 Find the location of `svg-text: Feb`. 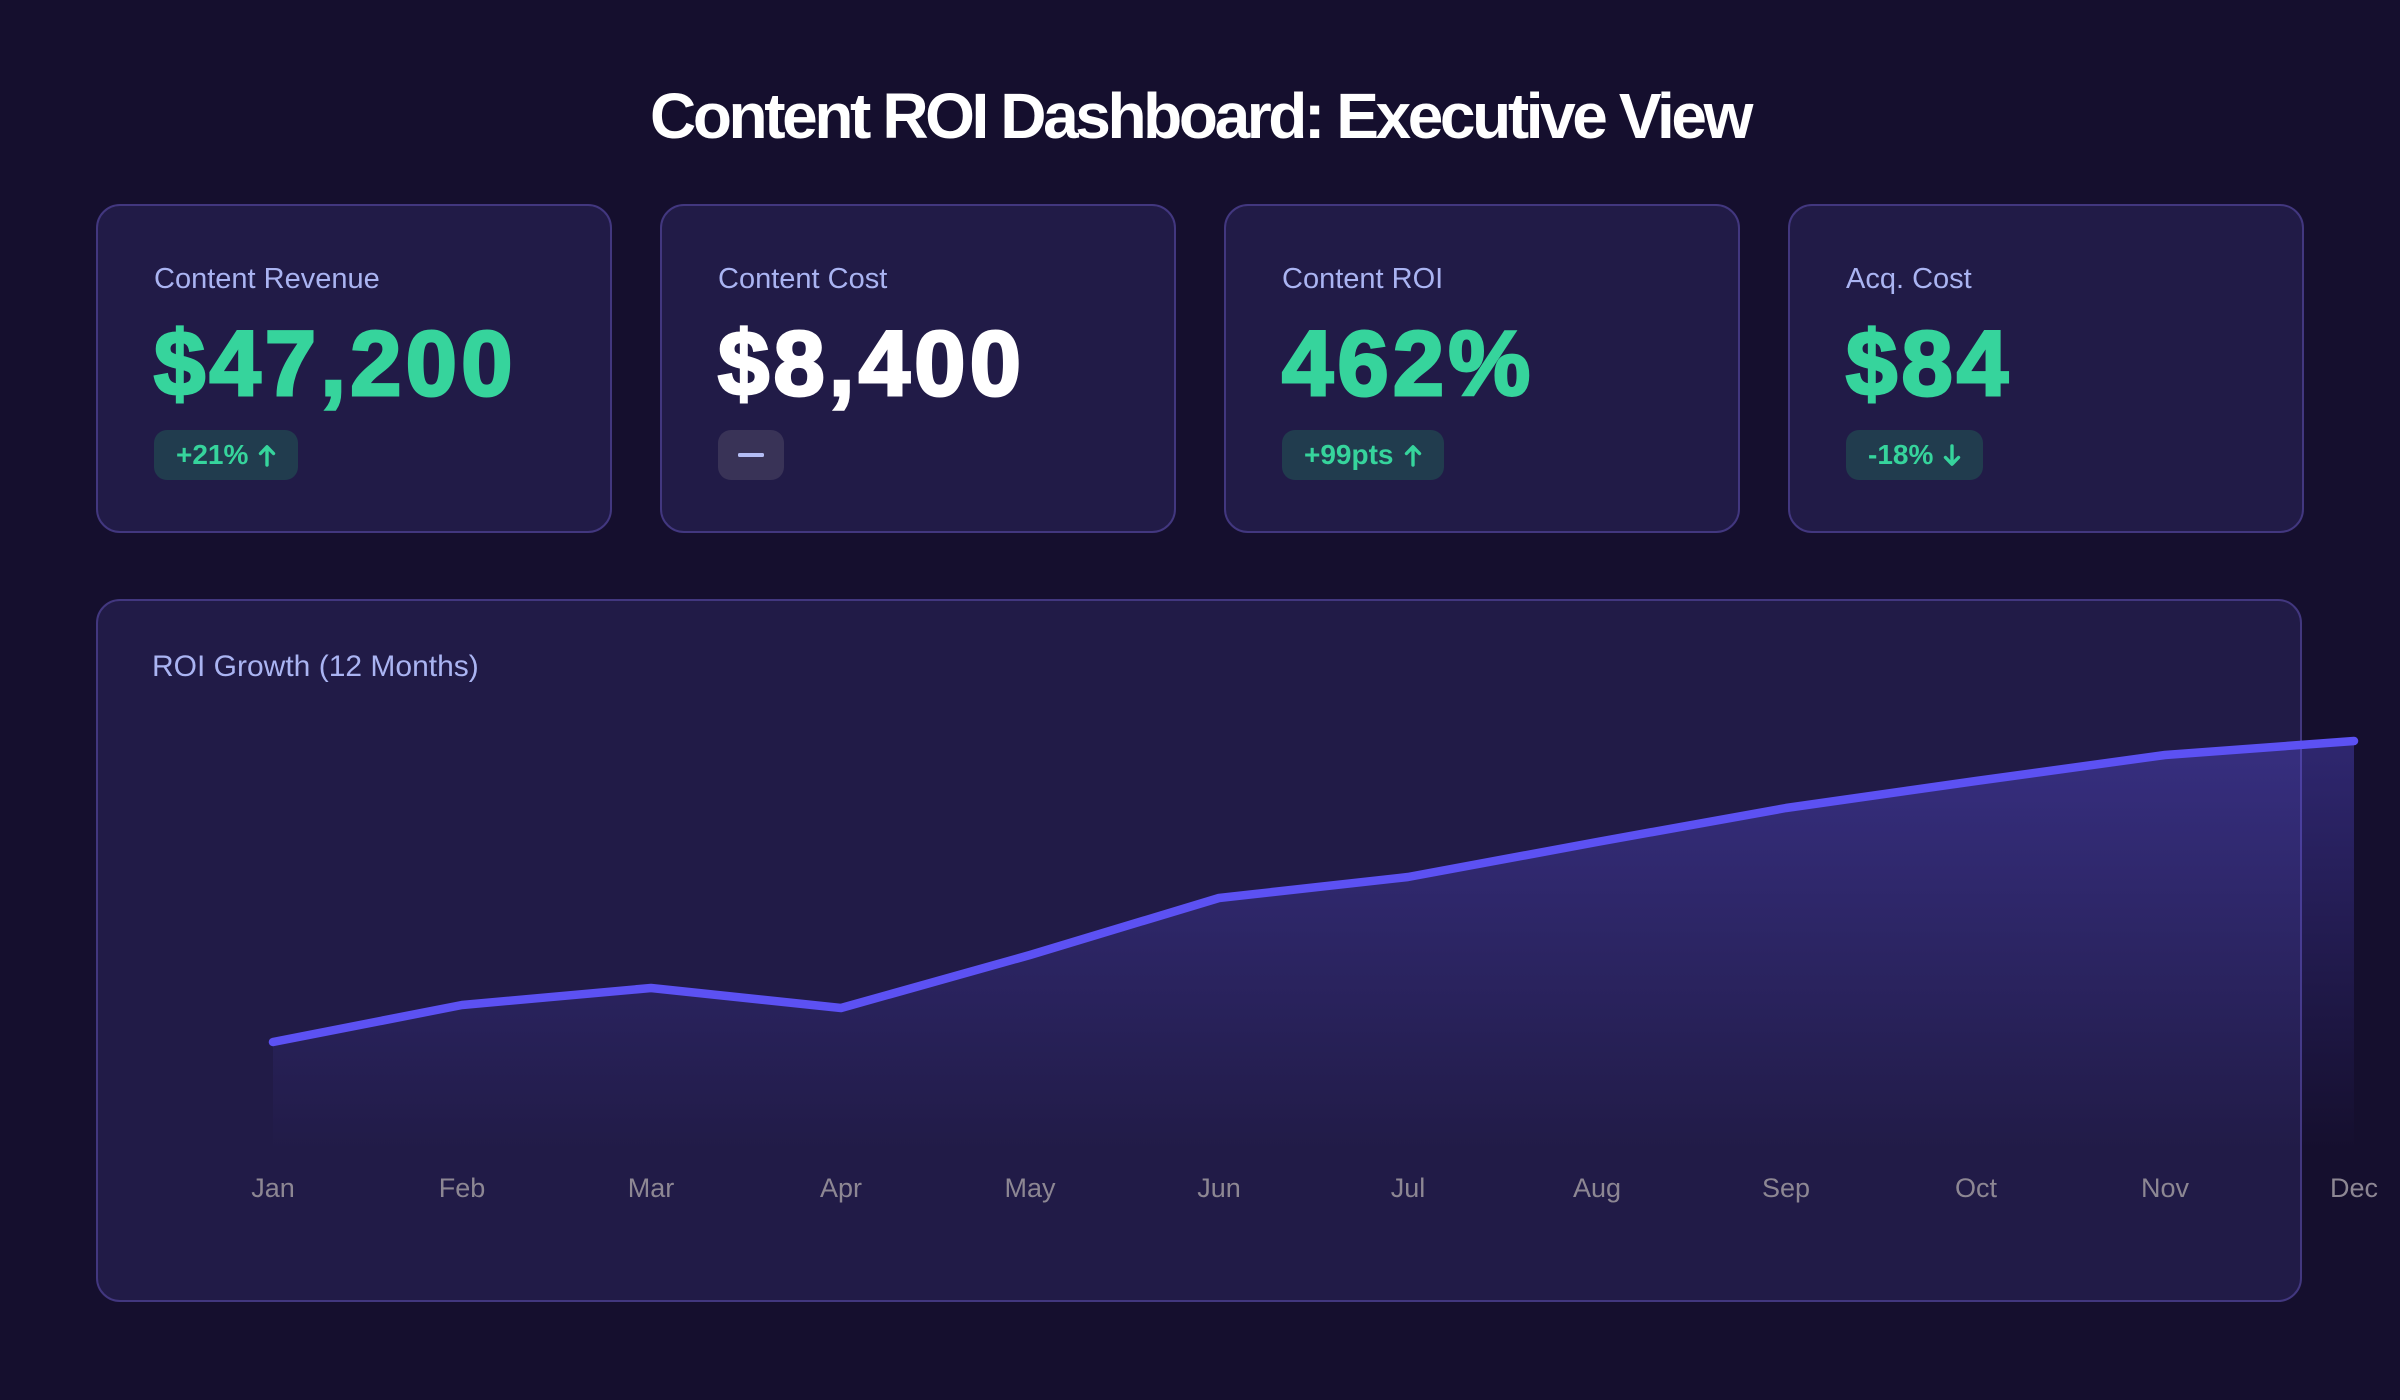

svg-text: Feb is located at coordinates (462, 1188).